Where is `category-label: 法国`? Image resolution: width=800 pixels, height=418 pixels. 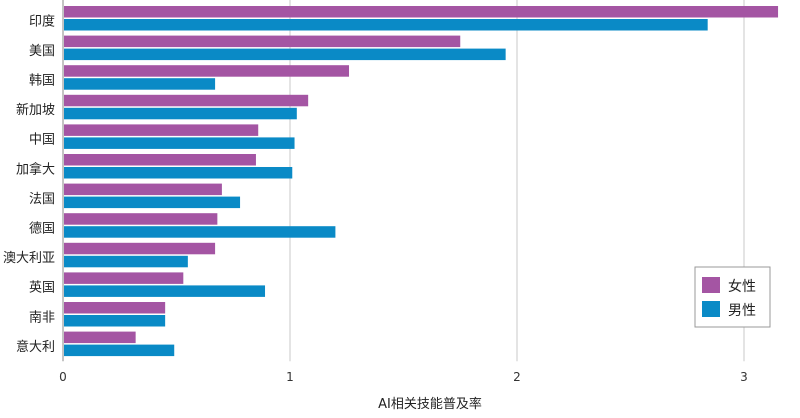
category-label: 法国 is located at coordinates (42, 199).